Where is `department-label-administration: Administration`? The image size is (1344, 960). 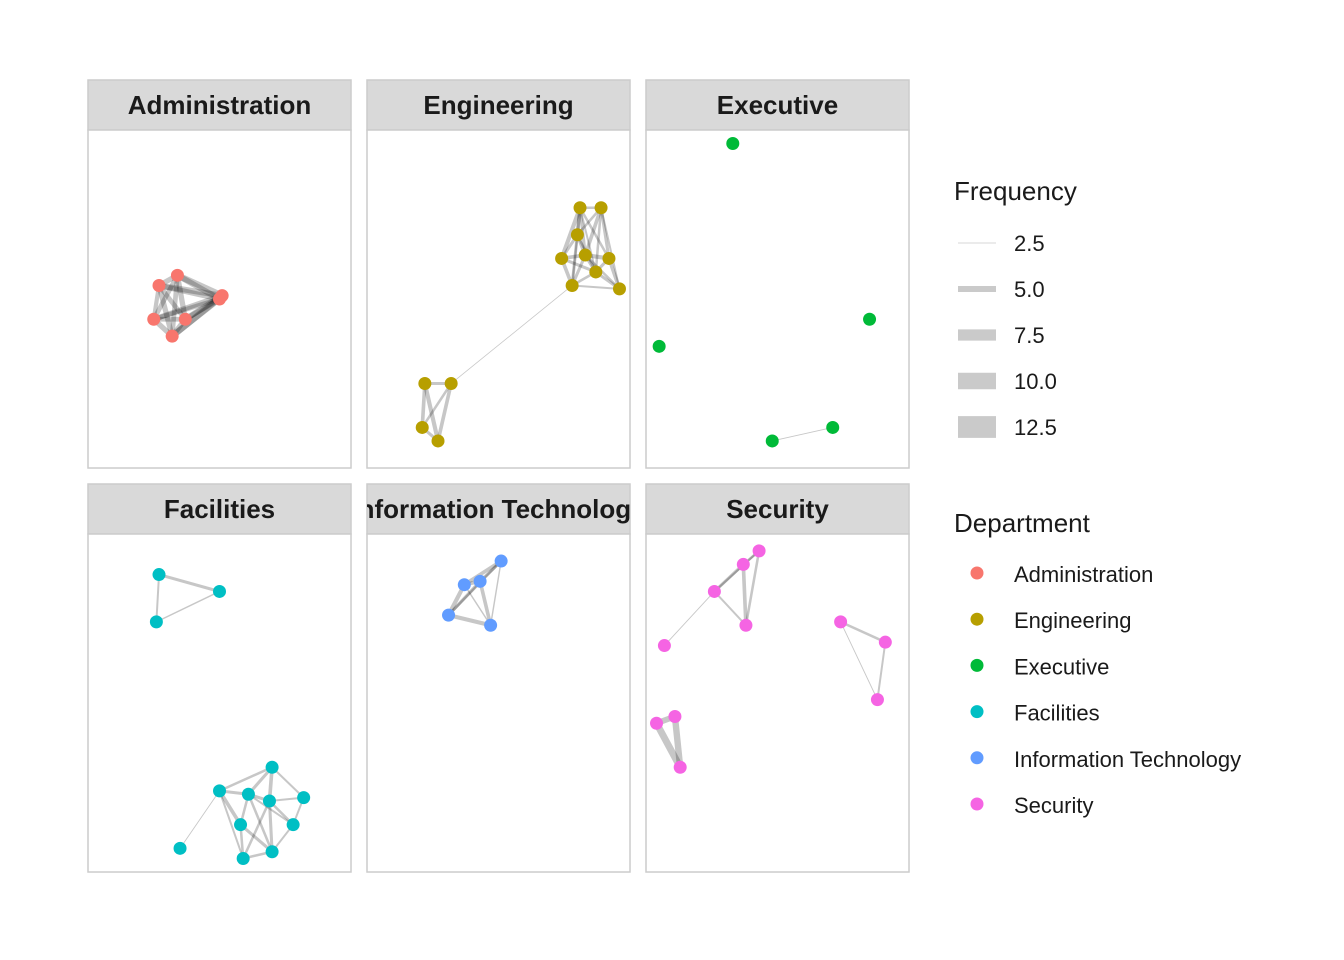 department-label-administration: Administration is located at coordinates (1083, 574).